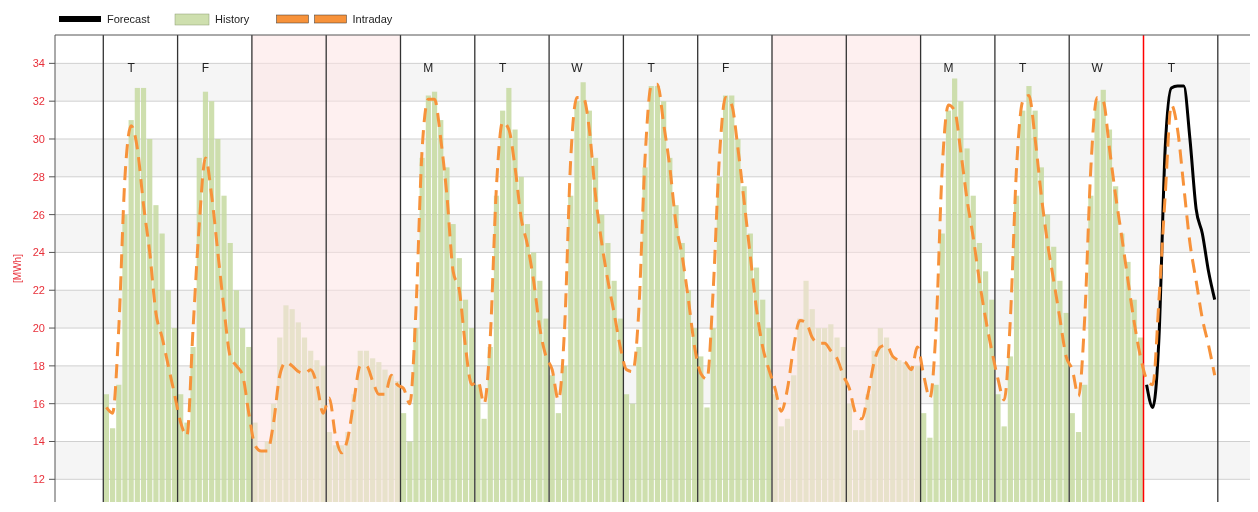 This screenshot has width=1258, height=512. I want to click on y-tick-label: 22, so click(38, 290).